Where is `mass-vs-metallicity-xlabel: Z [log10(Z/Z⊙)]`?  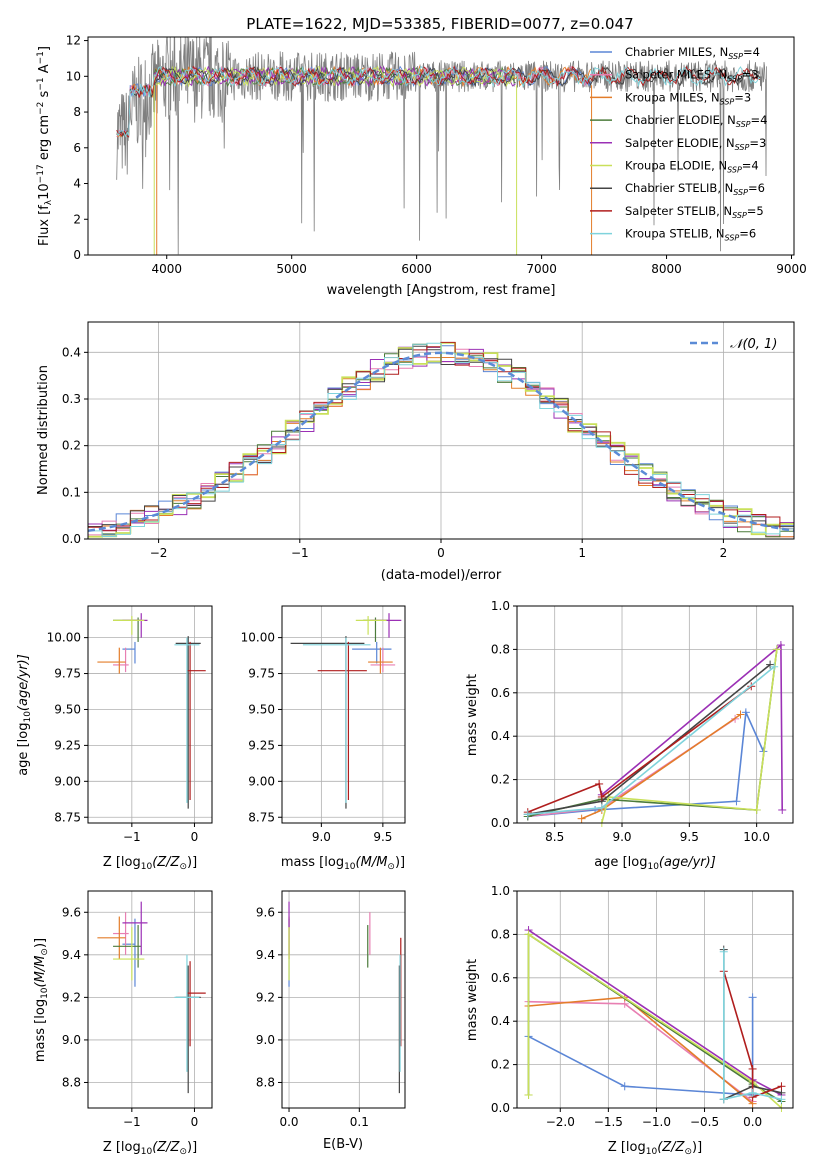
mass-vs-metallicity-xlabel: Z [log10(Z/Z⊙)] is located at coordinates (150, 1148).